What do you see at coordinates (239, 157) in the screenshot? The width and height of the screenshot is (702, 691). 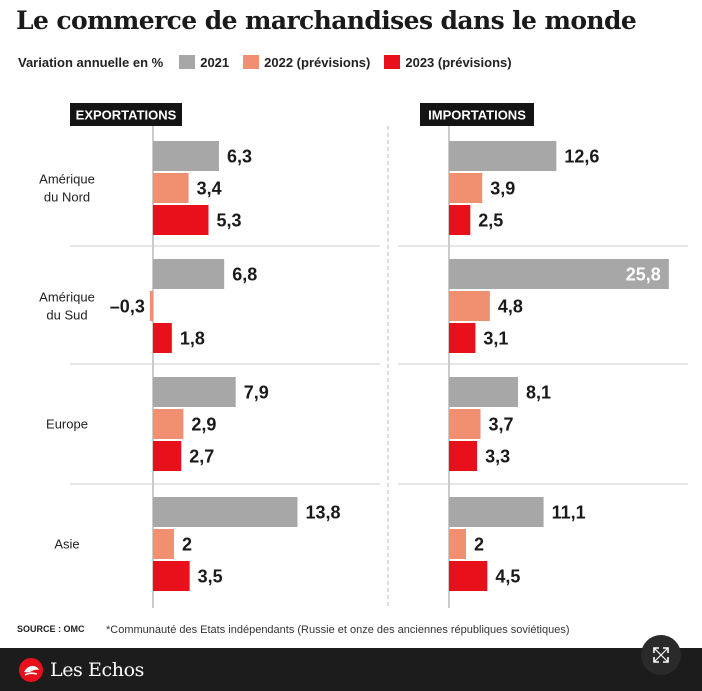 I see `value-label-exportations-amerique-du-nord-2021: 6,3` at bounding box center [239, 157].